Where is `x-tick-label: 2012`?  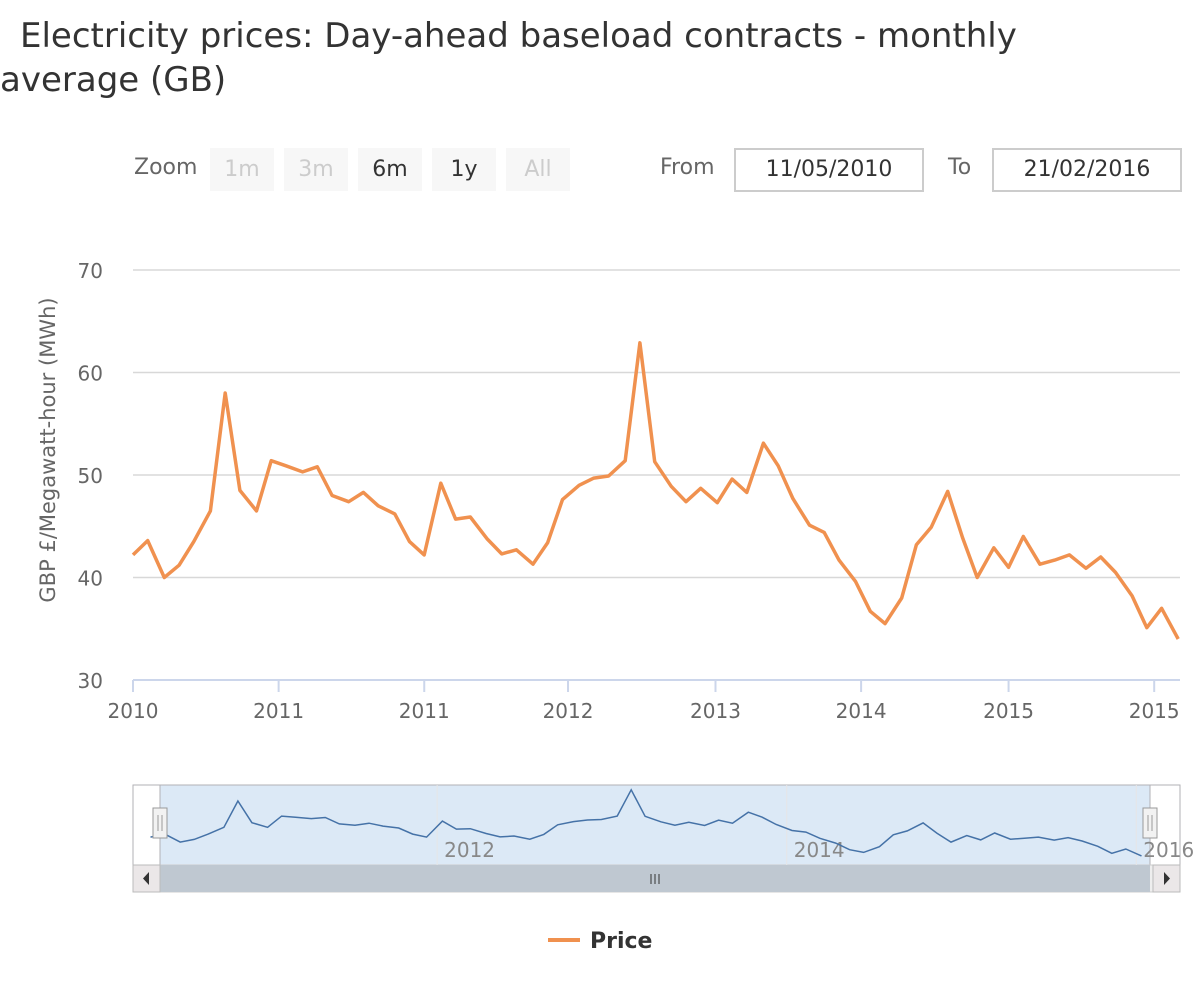
x-tick-label: 2012 is located at coordinates (568, 711).